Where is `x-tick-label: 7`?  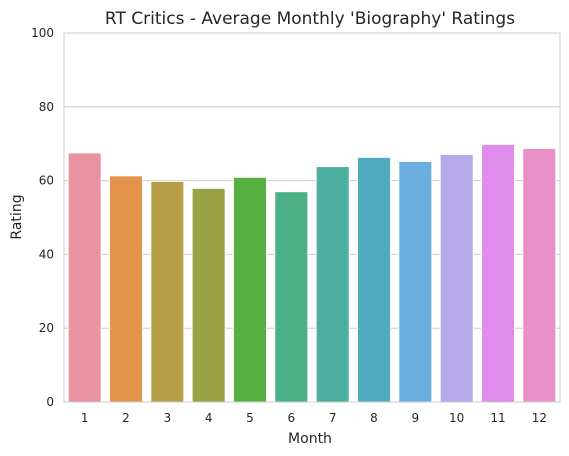
x-tick-label: 7 is located at coordinates (333, 418).